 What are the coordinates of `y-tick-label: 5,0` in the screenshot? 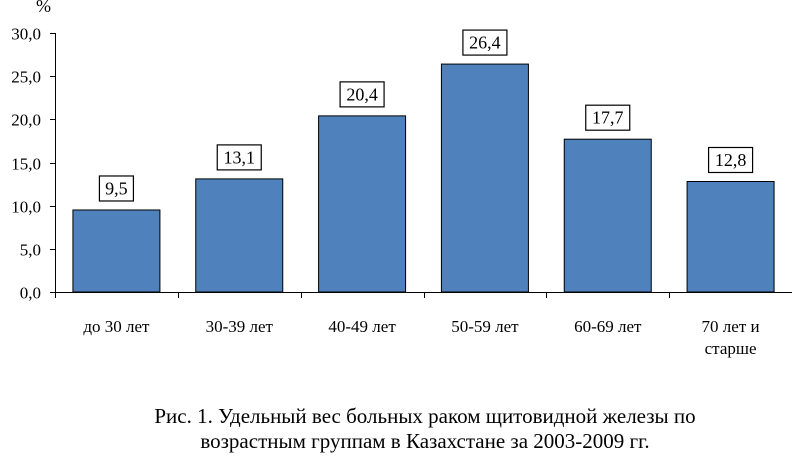 It's located at (30, 250).